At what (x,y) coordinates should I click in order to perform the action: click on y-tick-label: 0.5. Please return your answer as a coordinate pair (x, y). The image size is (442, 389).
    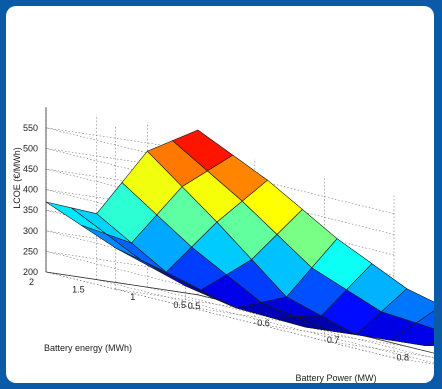
    Looking at the image, I should click on (179, 305).